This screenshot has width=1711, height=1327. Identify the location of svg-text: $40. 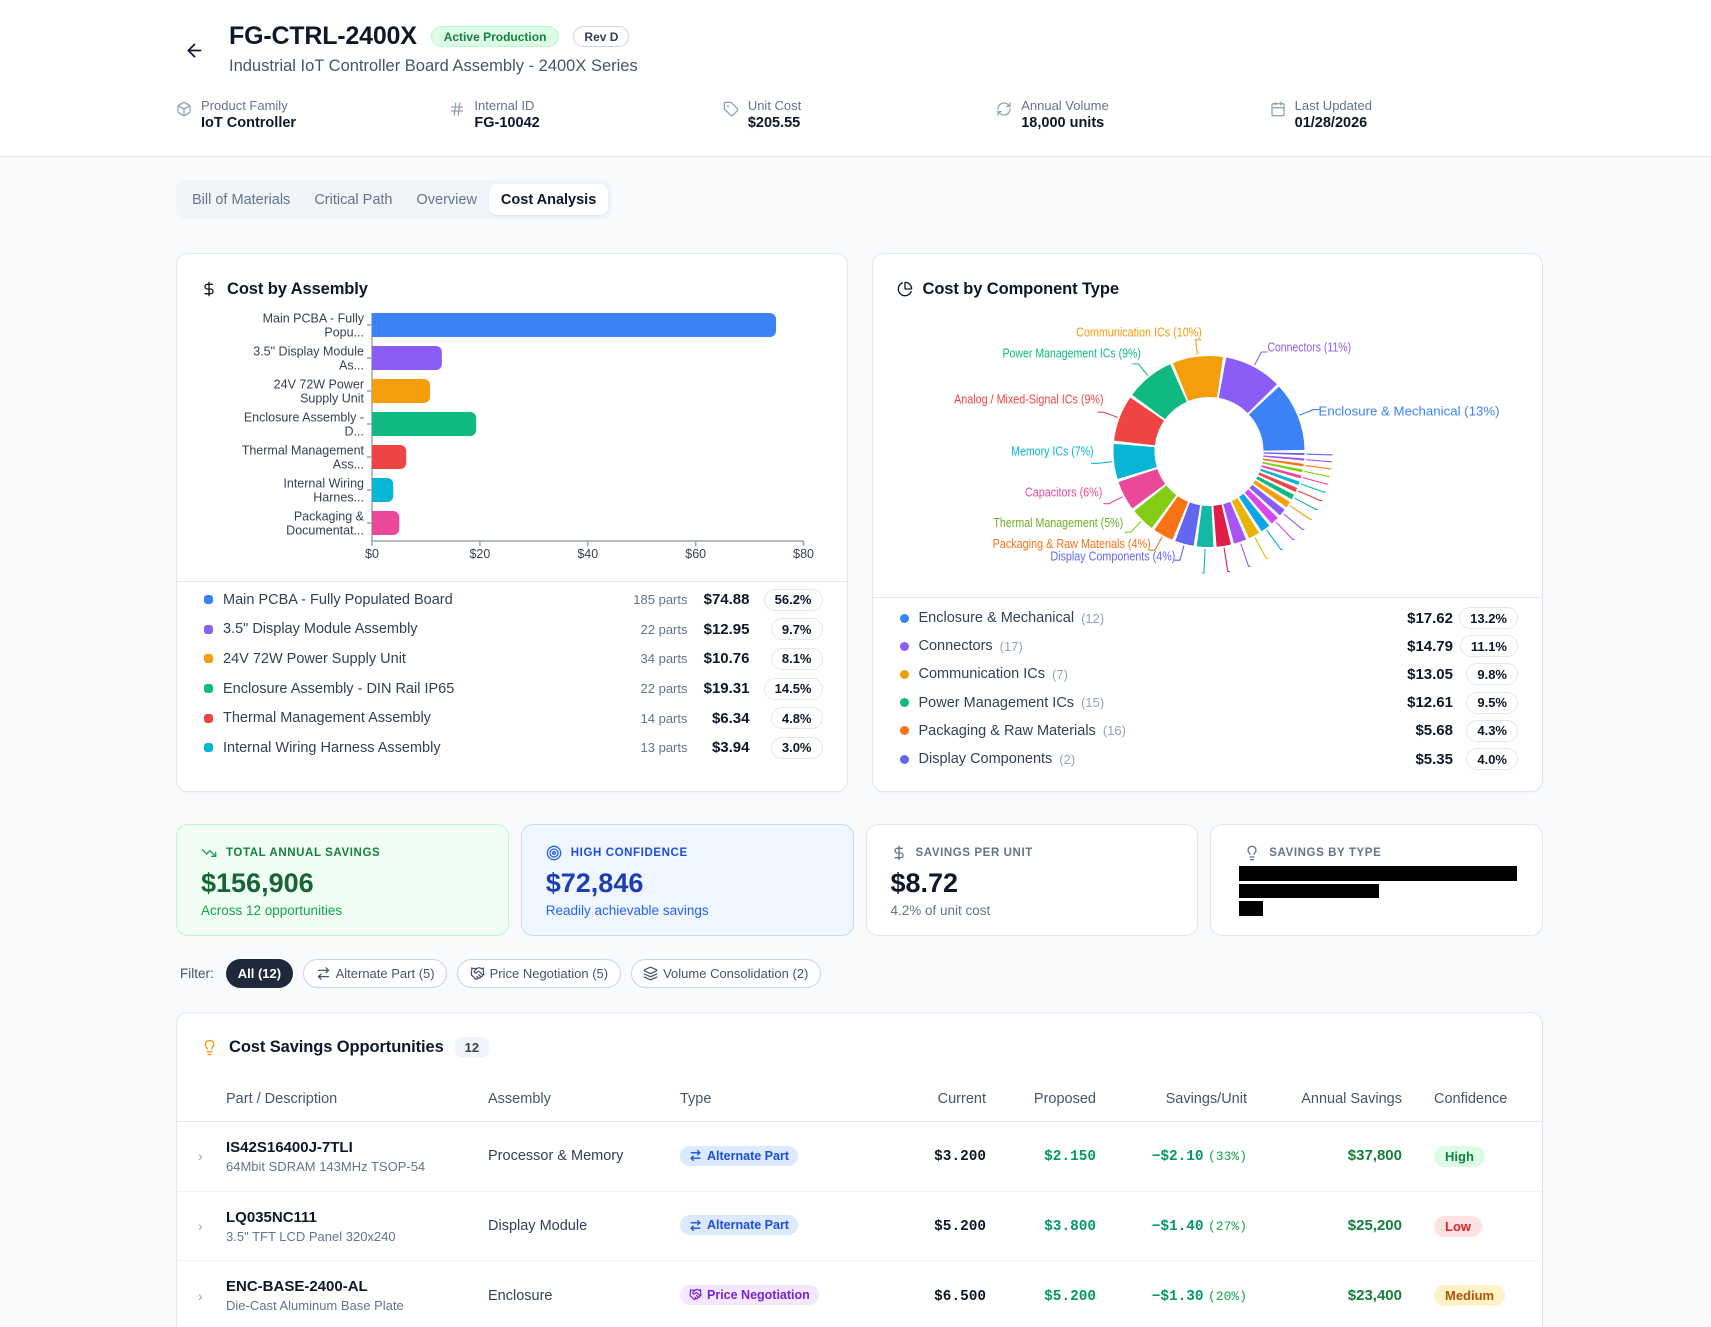
(587, 554).